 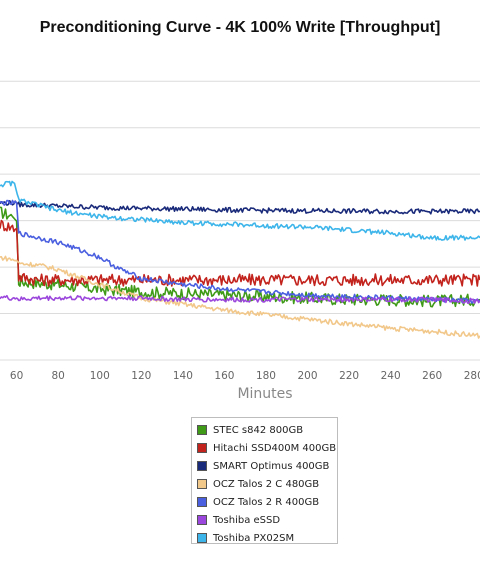 What do you see at coordinates (254, 538) in the screenshot?
I see `legend-label: Toshiba PX02SM` at bounding box center [254, 538].